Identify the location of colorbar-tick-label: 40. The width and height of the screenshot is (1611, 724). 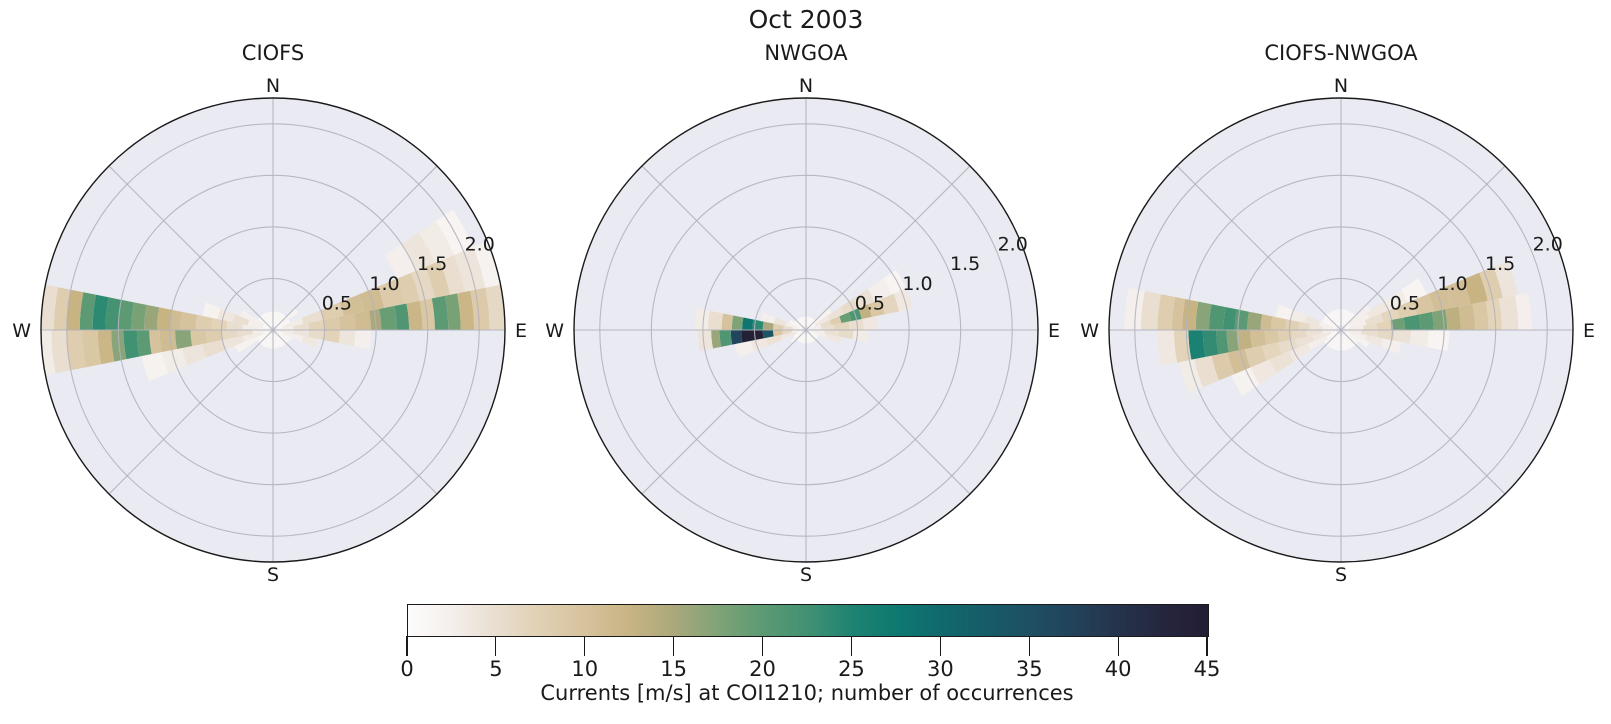
(1118, 669).